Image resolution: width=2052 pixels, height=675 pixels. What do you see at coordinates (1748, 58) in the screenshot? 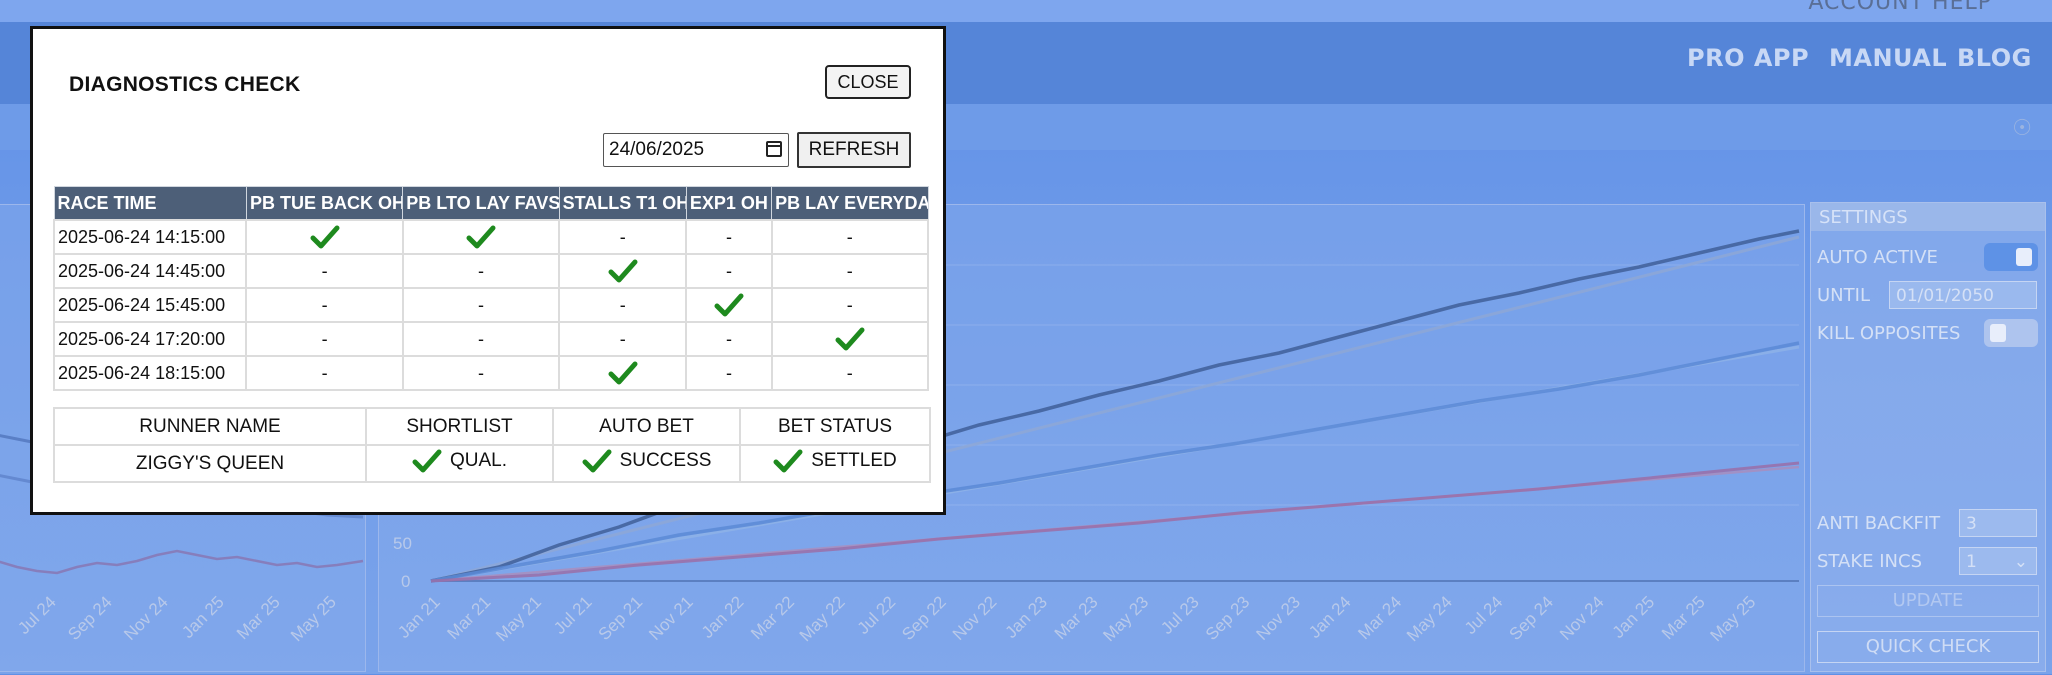
I see `nav-pro-app: PRO APP` at bounding box center [1748, 58].